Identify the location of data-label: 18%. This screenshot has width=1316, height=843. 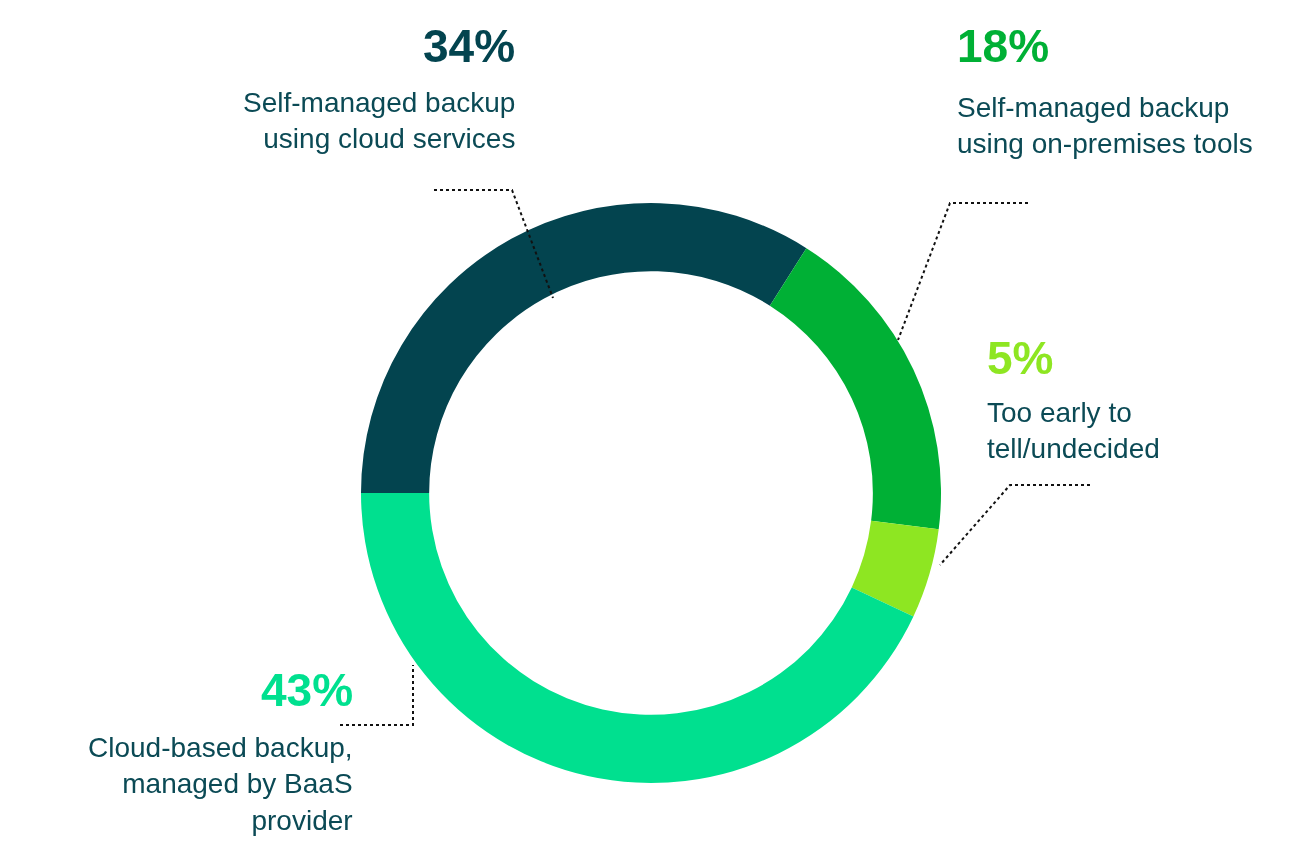
(1003, 46).